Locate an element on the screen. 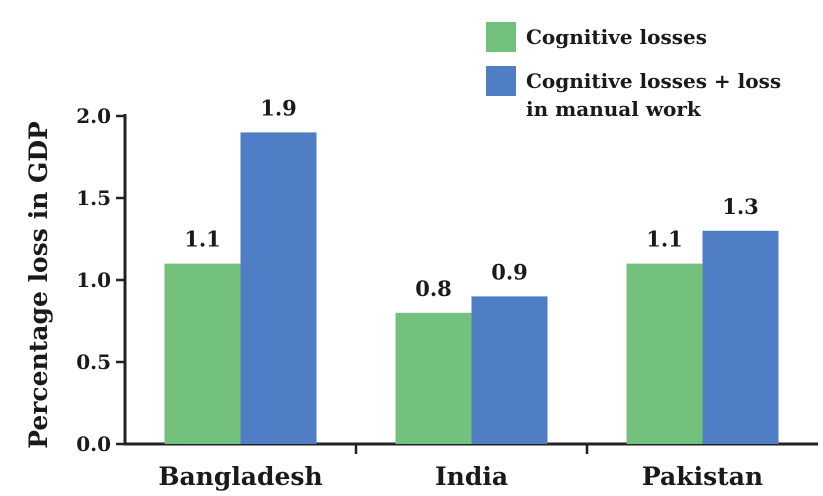 This screenshot has height=496, width=823. y-tick-label: 1.0 is located at coordinates (93, 280).